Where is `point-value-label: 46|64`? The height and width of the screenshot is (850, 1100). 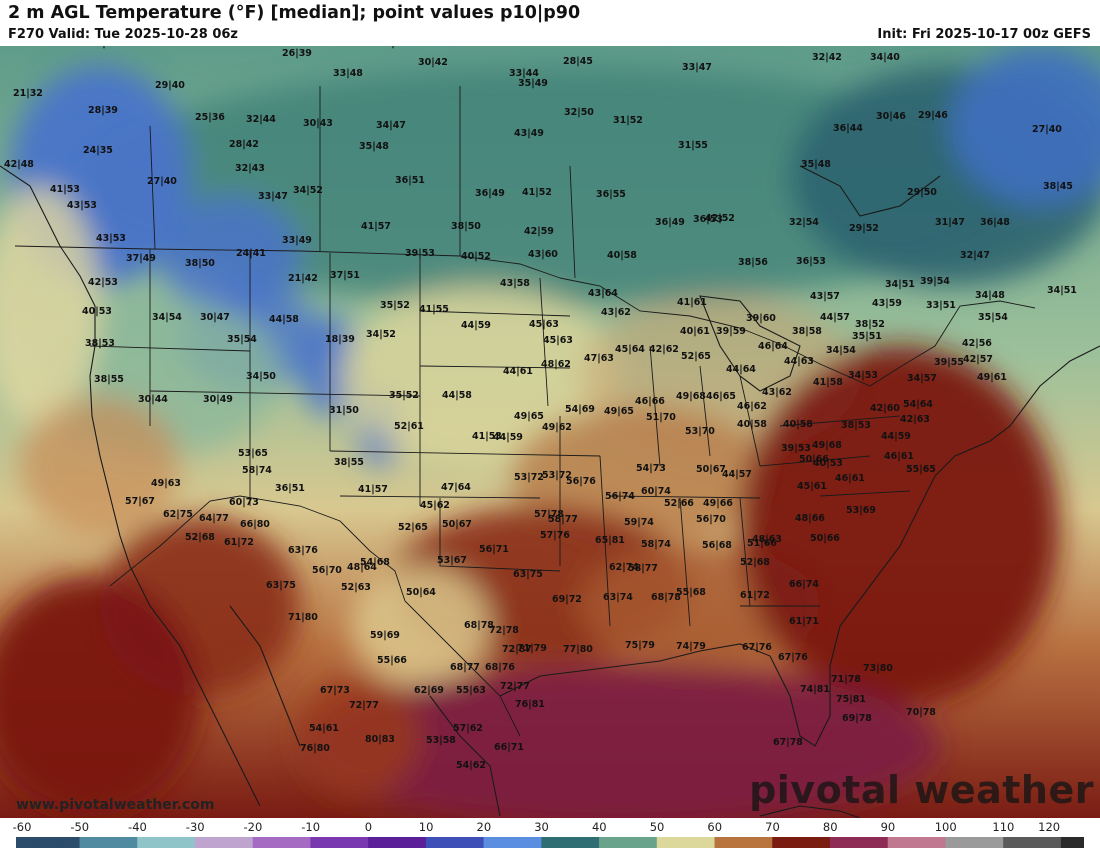
point-value-label: 46|64 is located at coordinates (773, 346).